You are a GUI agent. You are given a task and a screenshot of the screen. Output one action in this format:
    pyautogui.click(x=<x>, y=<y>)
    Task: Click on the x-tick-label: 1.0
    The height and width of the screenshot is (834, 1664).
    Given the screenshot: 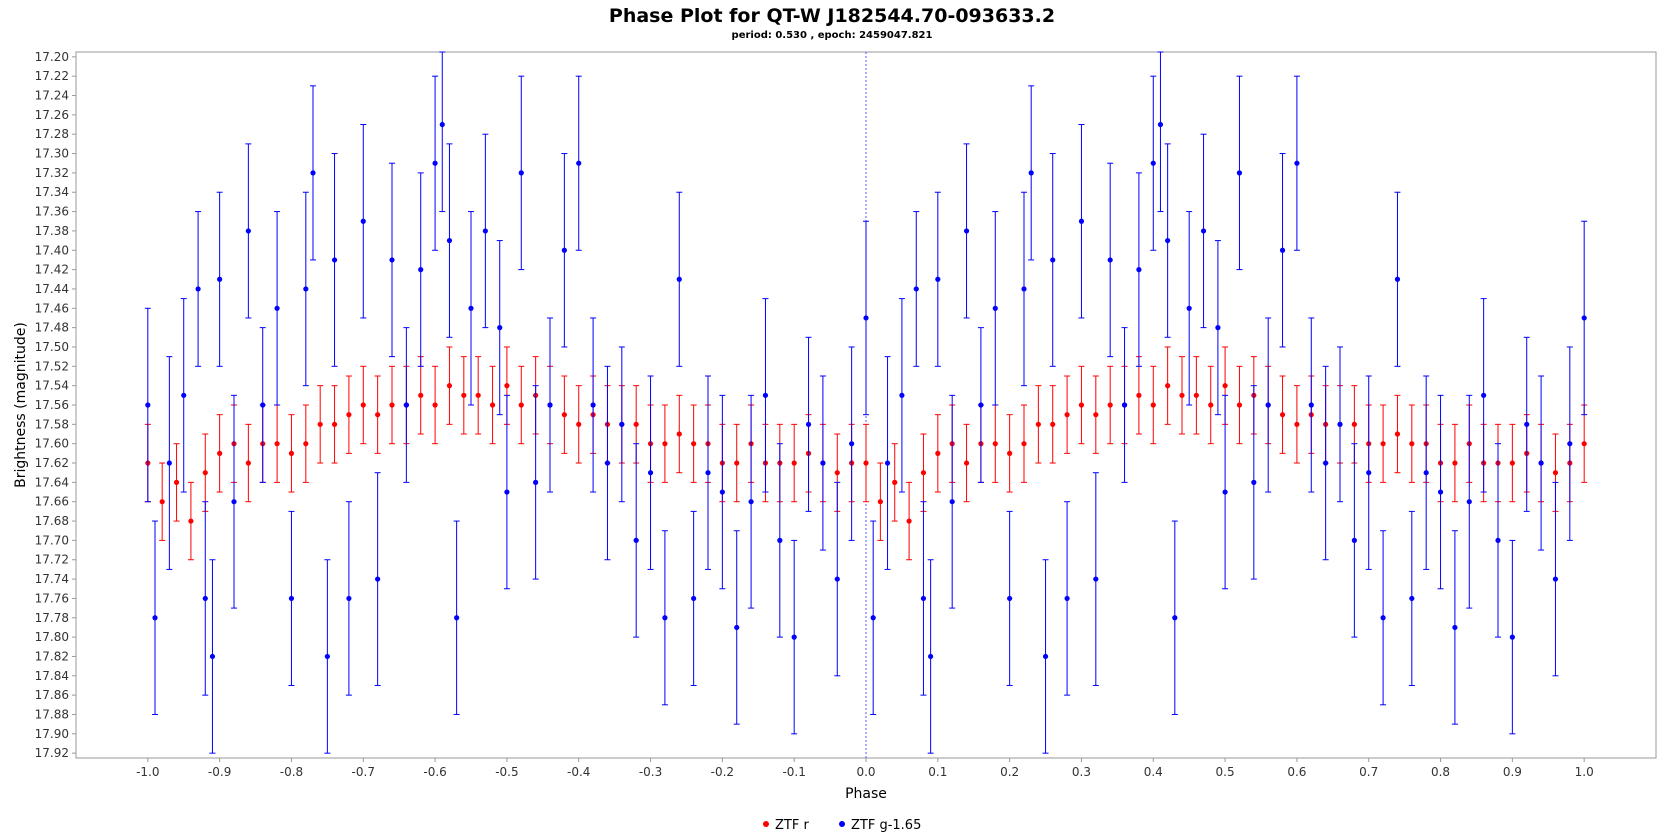 What is the action you would take?
    pyautogui.click(x=1584, y=772)
    